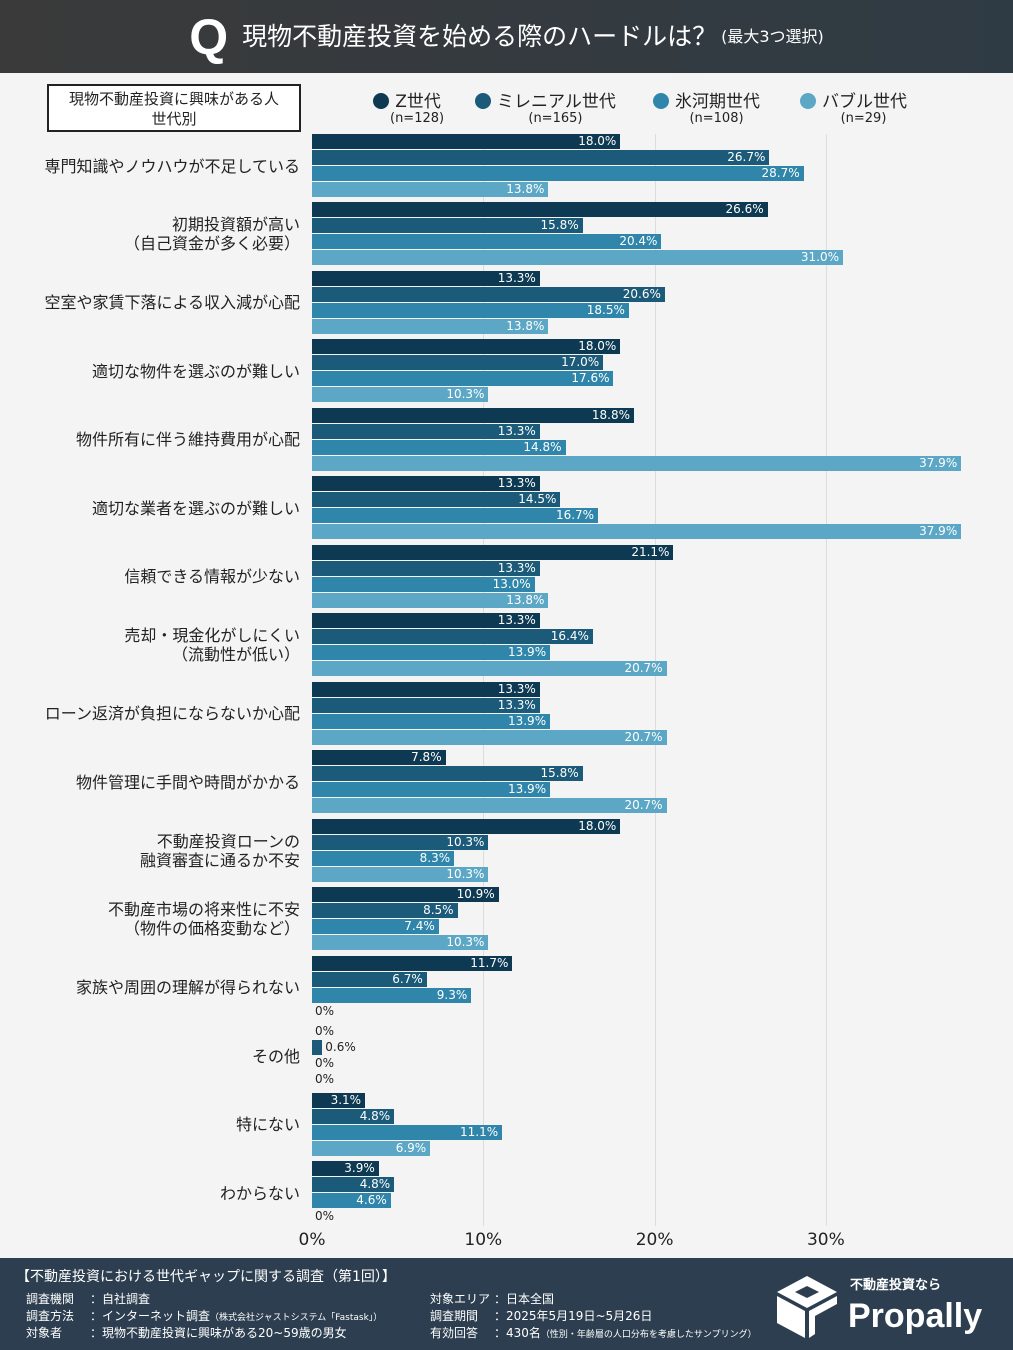 The height and width of the screenshot is (1350, 1013). I want to click on q-mark: Q, so click(209, 36).